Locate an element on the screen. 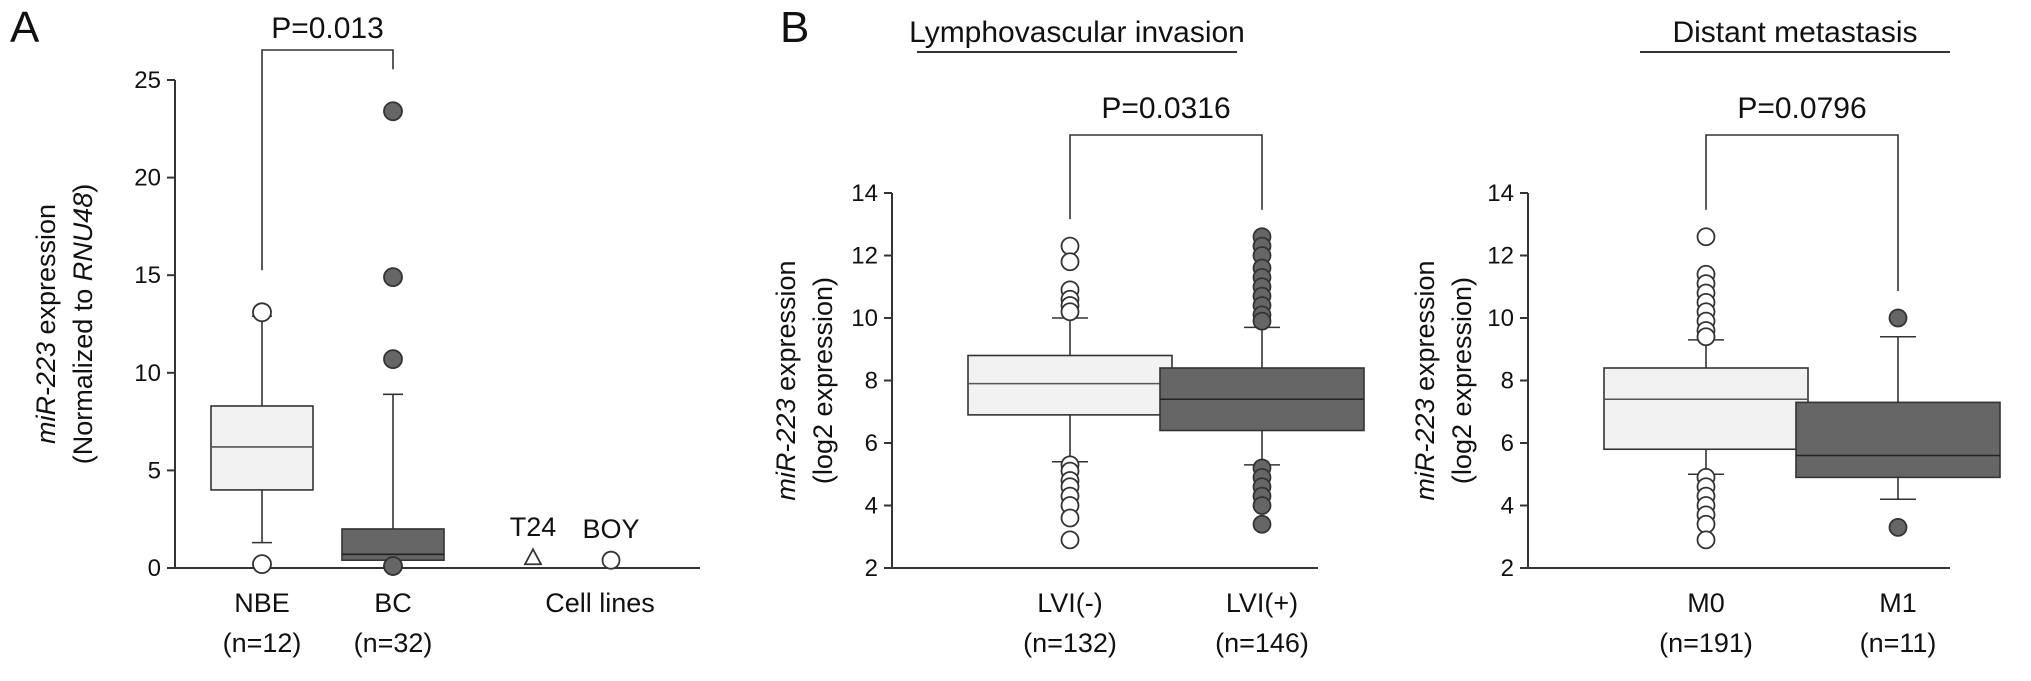 This screenshot has height=681, width=2031. subtitle-dm: Distant metastasis is located at coordinates (1794, 32).